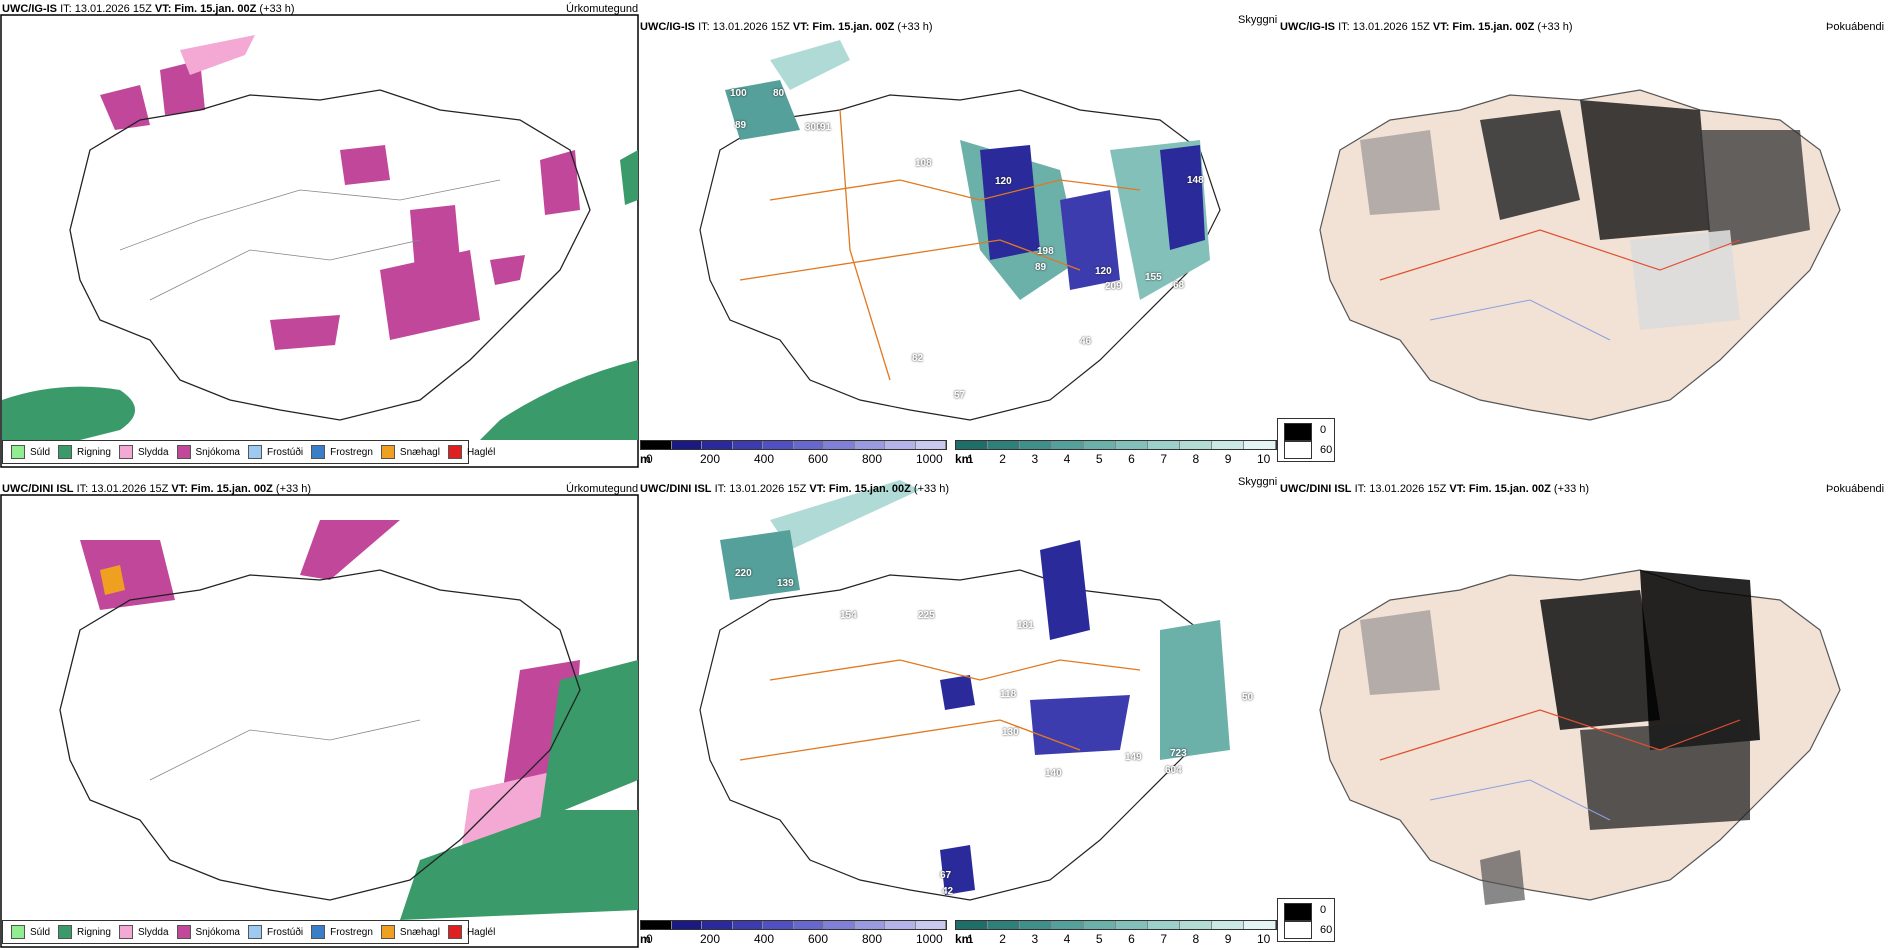 The width and height of the screenshot is (1900, 950). I want to click on rain-area, so click(629, 177).